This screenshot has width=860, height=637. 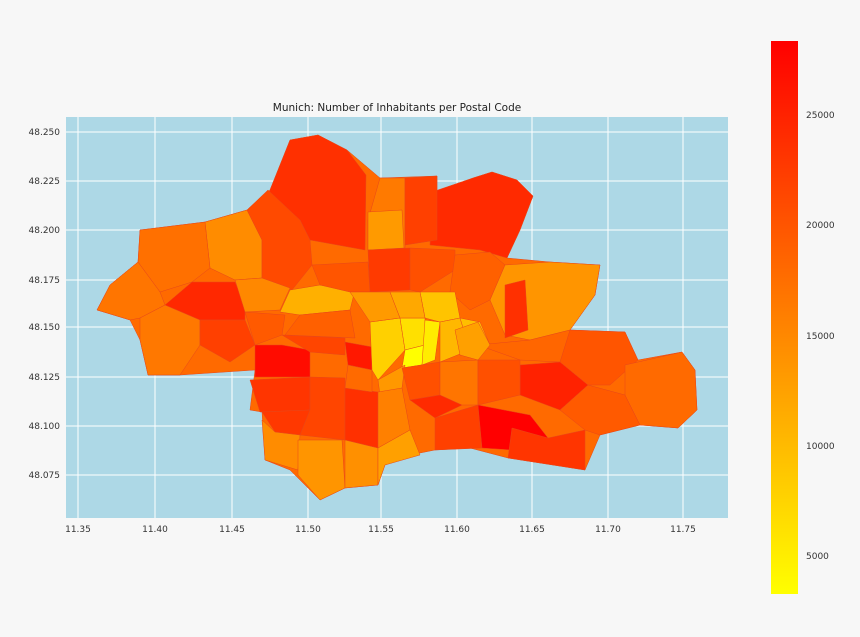 I want to click on y-tick-label: 48.100, so click(x=45, y=427).